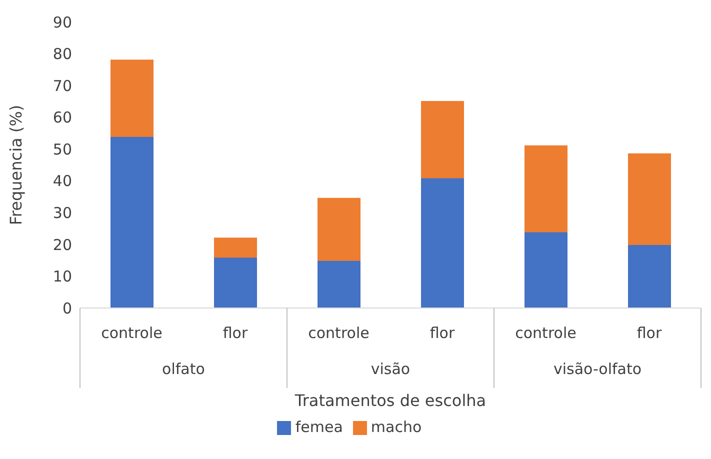 This screenshot has height=459, width=711. I want to click on text: visão, so click(390, 369).